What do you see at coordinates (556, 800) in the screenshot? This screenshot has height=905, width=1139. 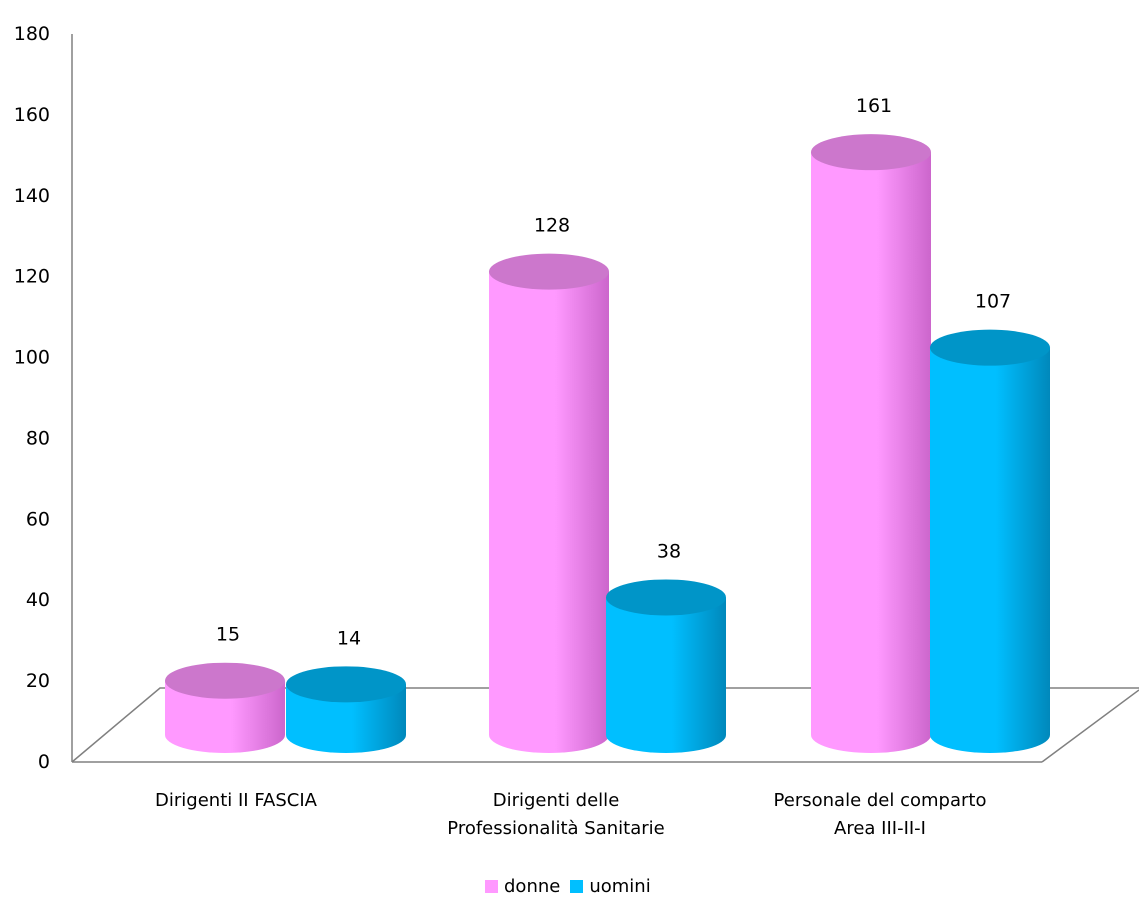 I see `category-label-1-0: Dirigenti delle` at bounding box center [556, 800].